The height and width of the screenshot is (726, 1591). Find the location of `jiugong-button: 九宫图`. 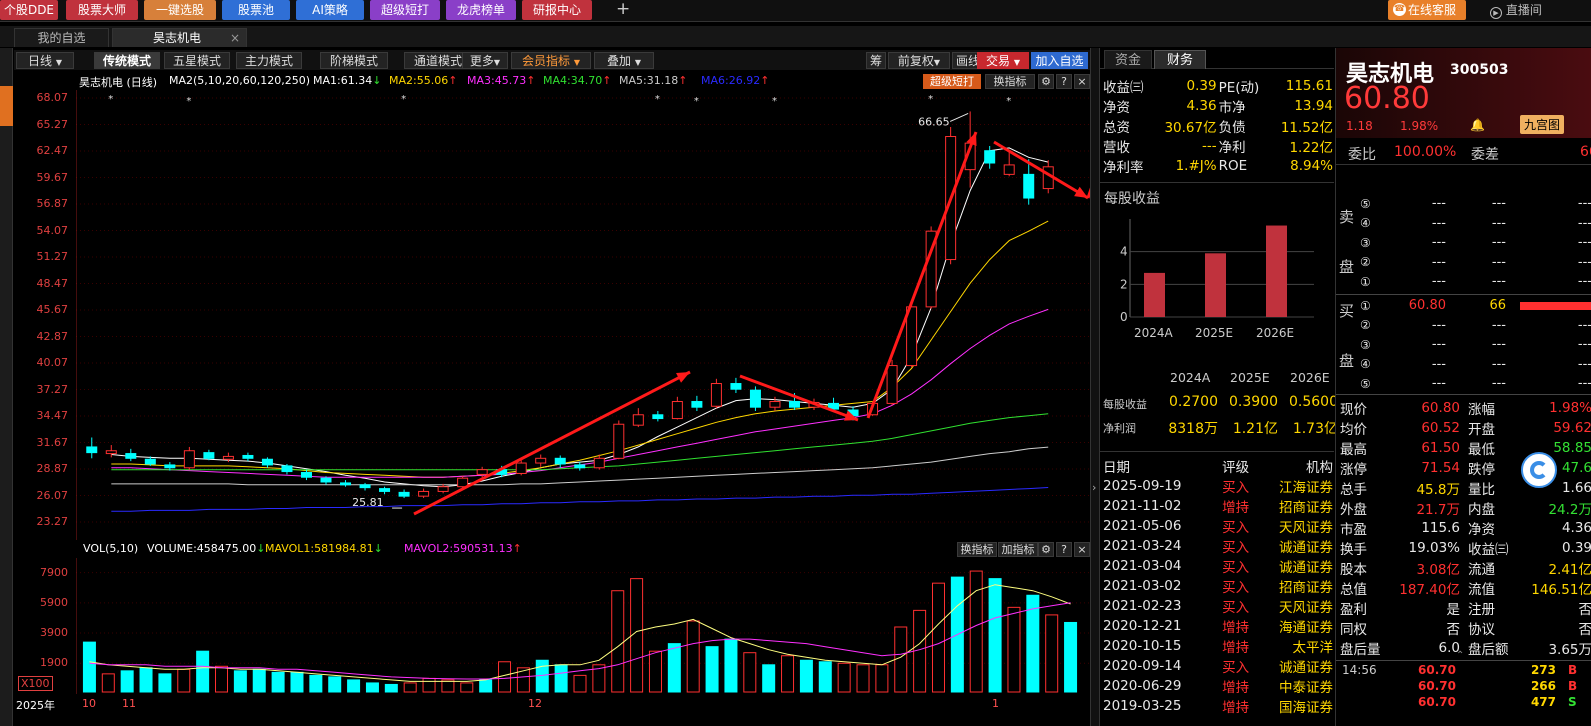

jiugong-button: 九宫图 is located at coordinates (1542, 124).